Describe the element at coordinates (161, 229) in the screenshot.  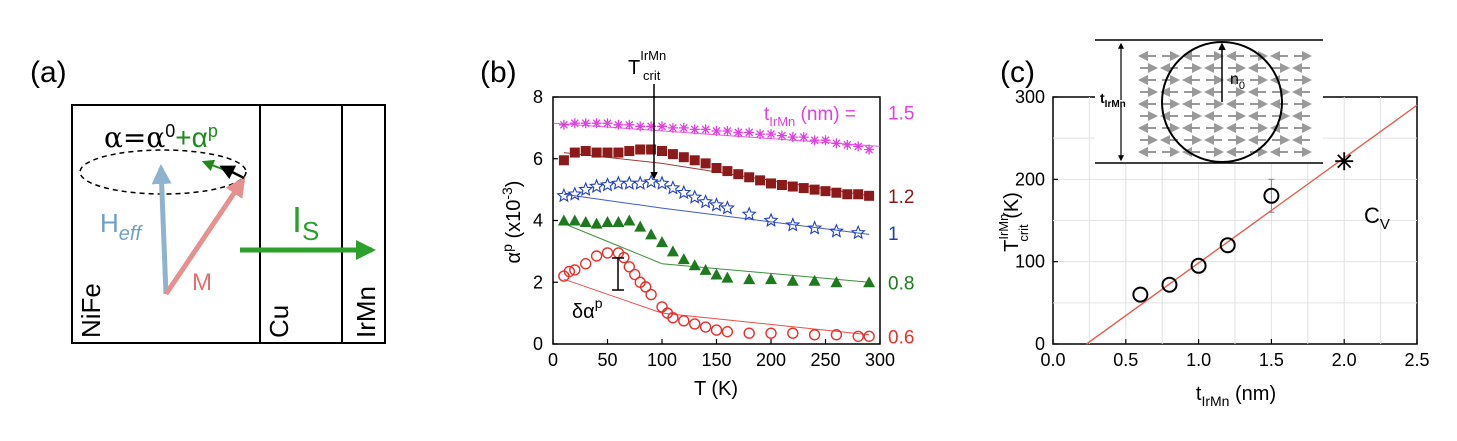
I see `heff-arrow` at that location.